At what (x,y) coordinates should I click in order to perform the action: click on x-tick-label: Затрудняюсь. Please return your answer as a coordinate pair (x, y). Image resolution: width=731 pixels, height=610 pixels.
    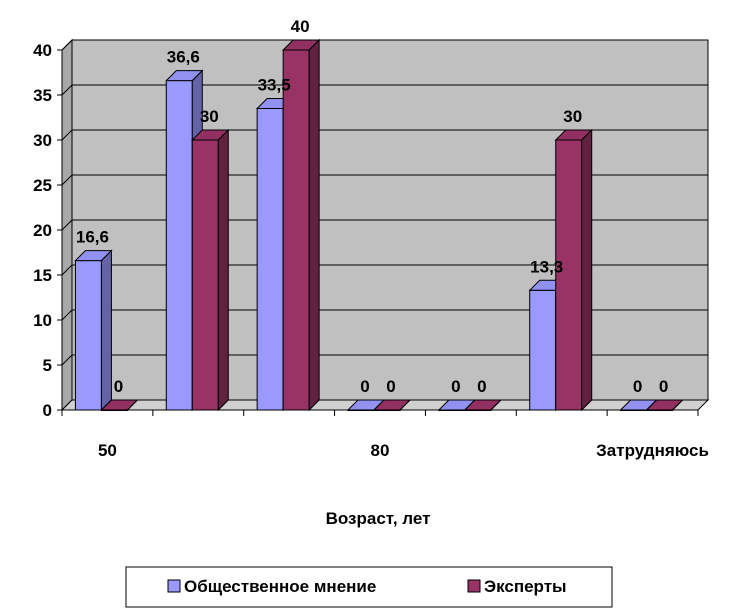
    Looking at the image, I should click on (652, 450).